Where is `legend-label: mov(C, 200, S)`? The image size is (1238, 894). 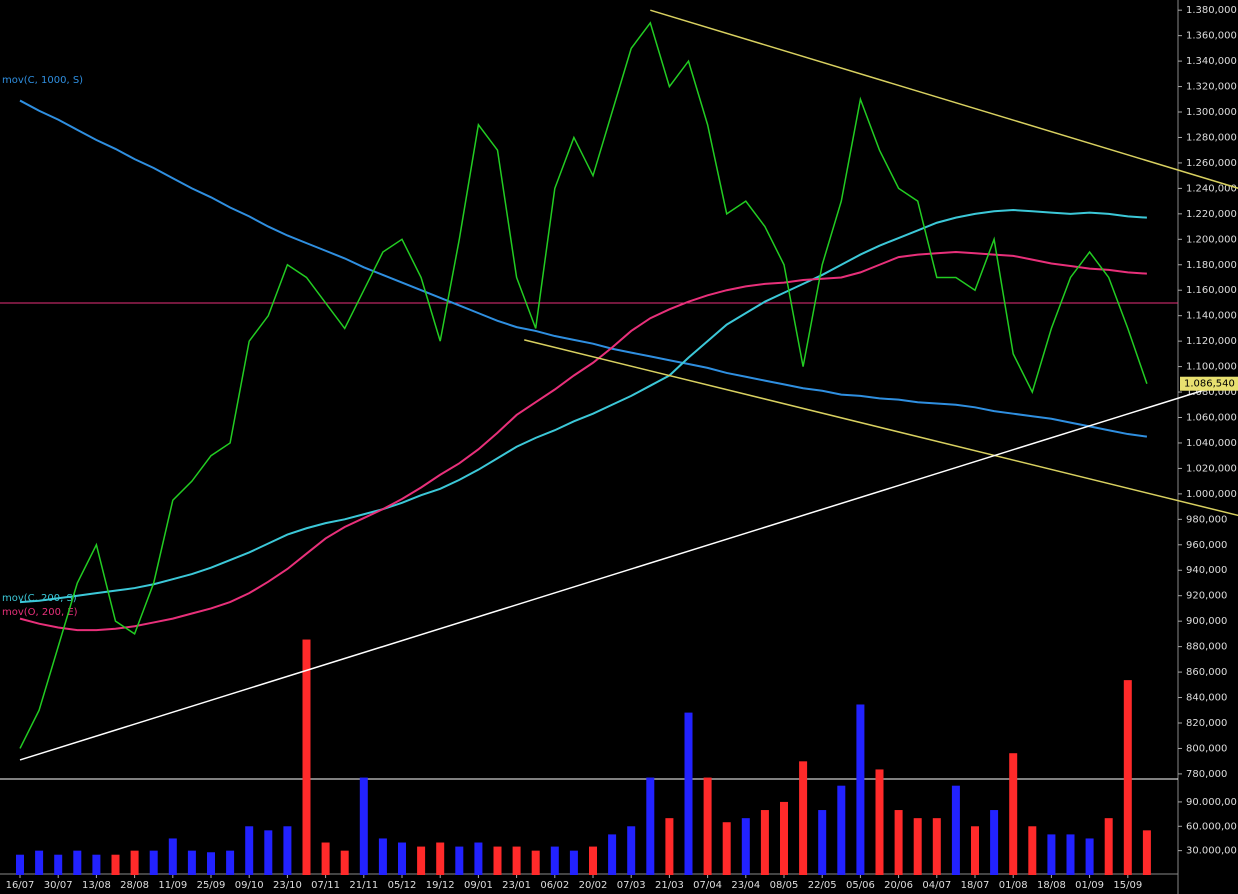 legend-label: mov(C, 200, S) is located at coordinates (39, 598).